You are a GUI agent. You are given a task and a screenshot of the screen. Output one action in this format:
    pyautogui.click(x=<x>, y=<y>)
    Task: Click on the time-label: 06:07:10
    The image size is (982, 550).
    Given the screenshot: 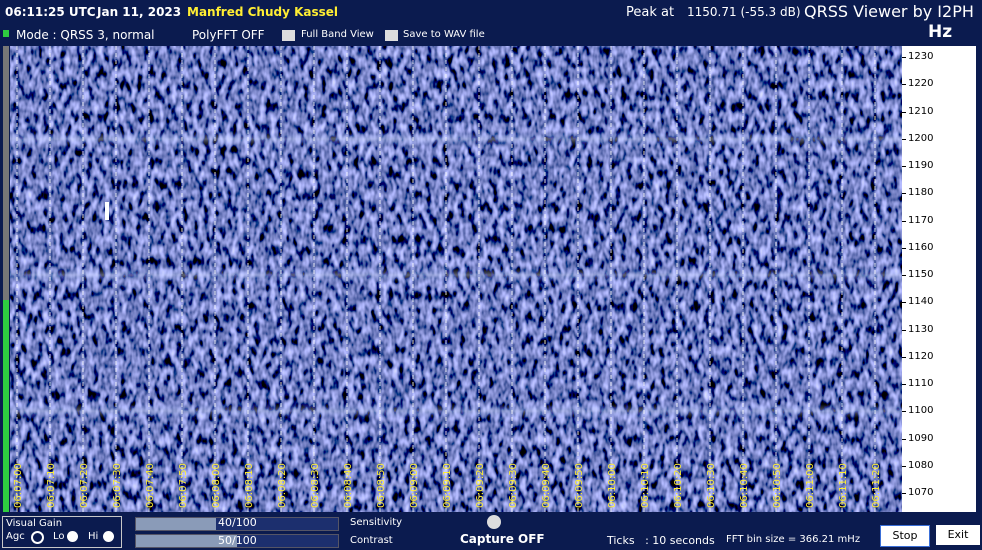 What is the action you would take?
    pyautogui.click(x=51, y=485)
    